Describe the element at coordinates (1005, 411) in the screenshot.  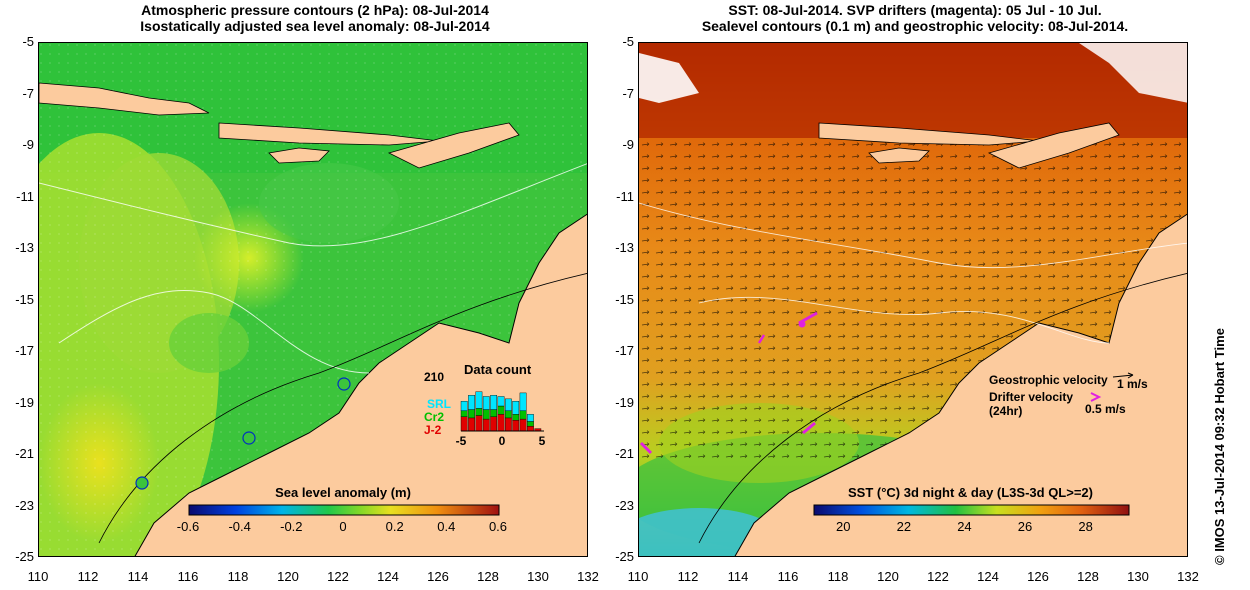
I see `drifter-period: (24hr)` at that location.